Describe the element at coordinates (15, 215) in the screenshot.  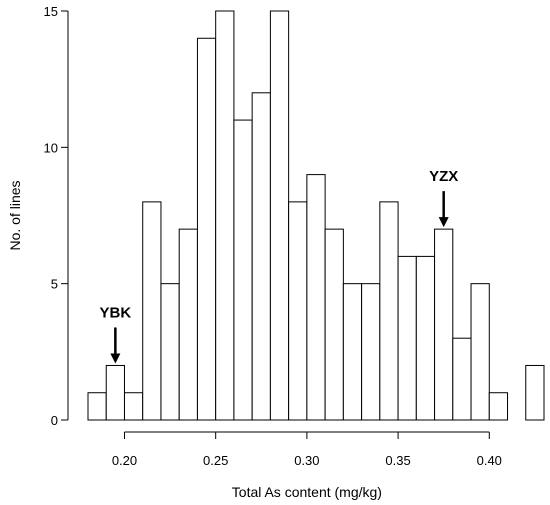
I see `y-axis-label: No. of lines` at that location.